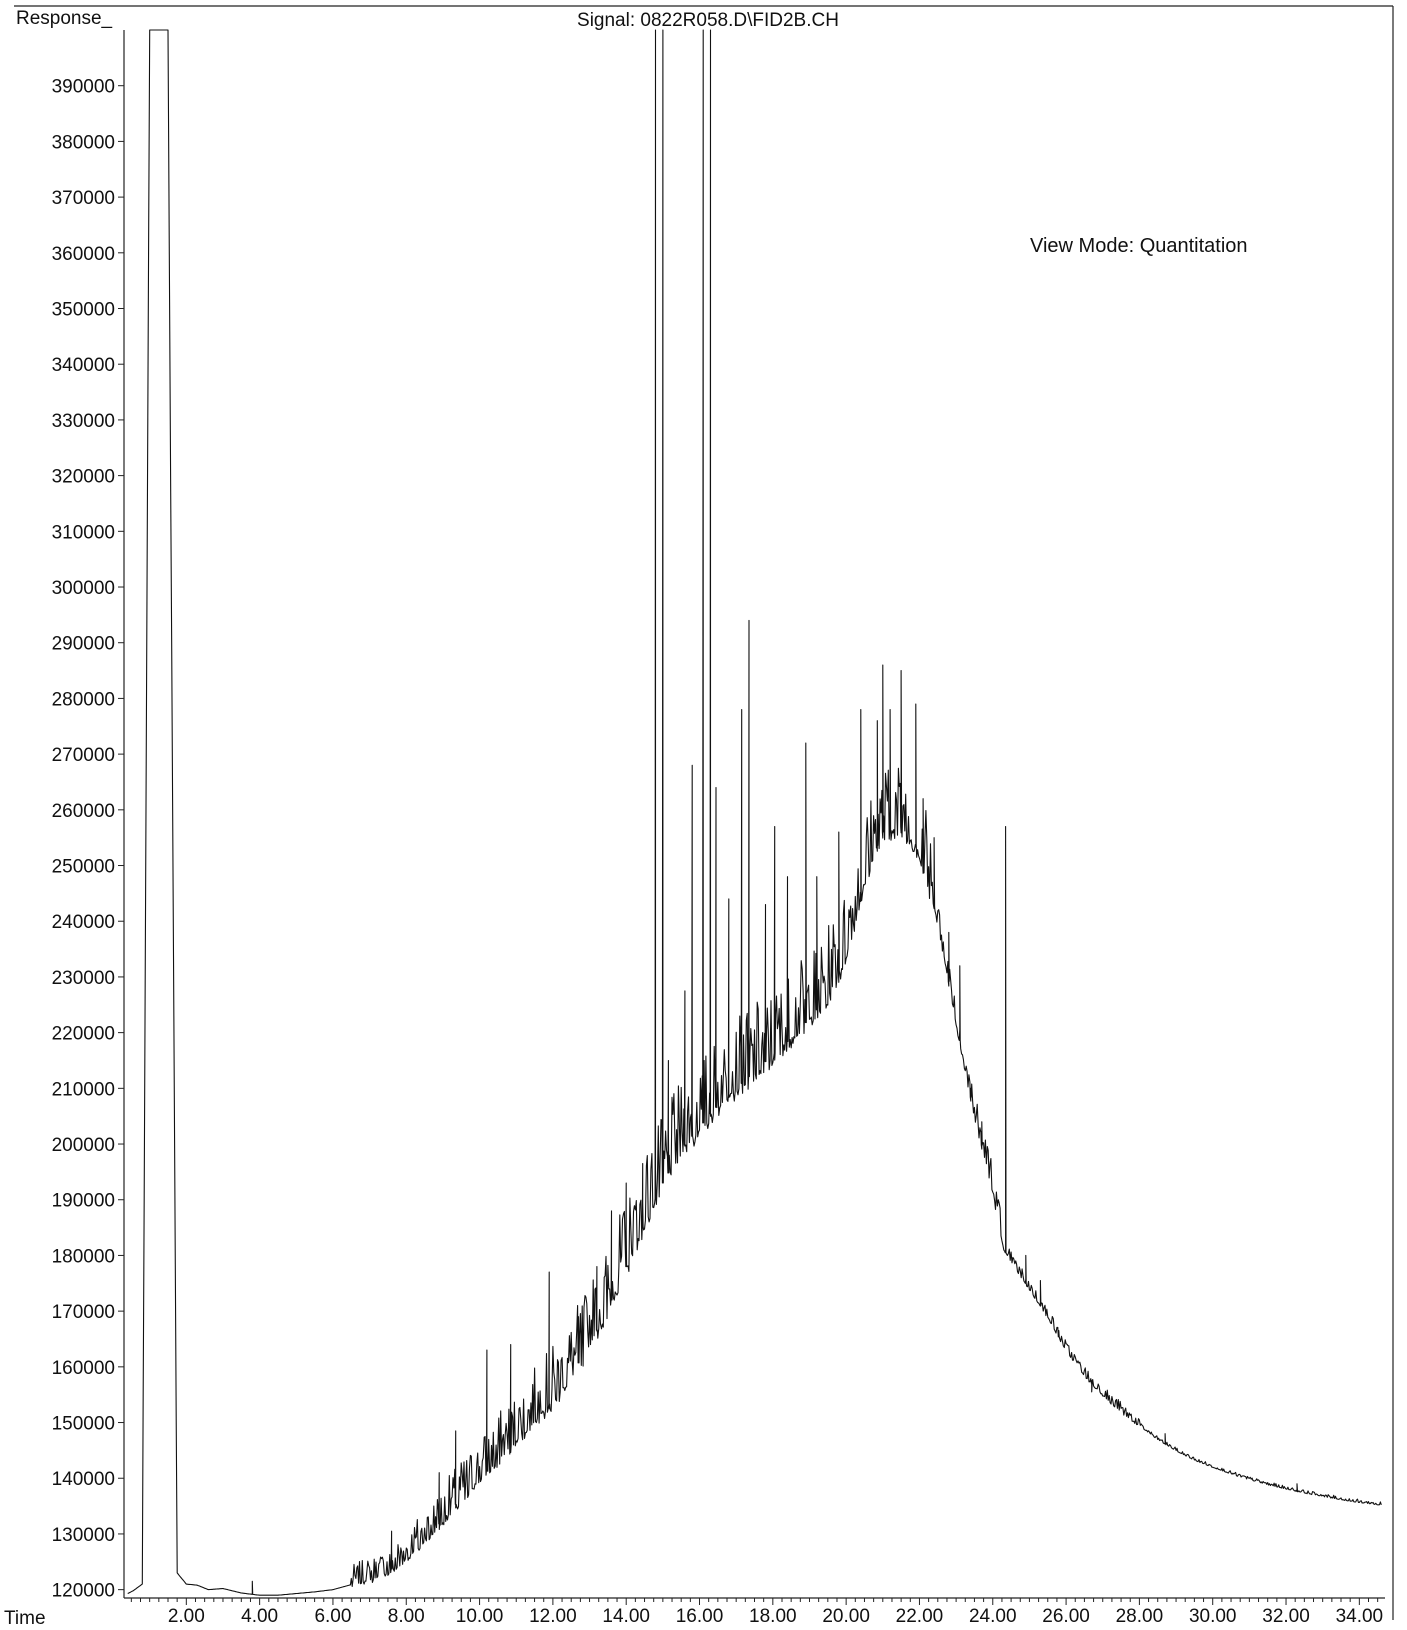 The height and width of the screenshot is (1630, 1407). Describe the element at coordinates (83, 1424) in the screenshot. I see `y-tick-label: 150000` at that location.